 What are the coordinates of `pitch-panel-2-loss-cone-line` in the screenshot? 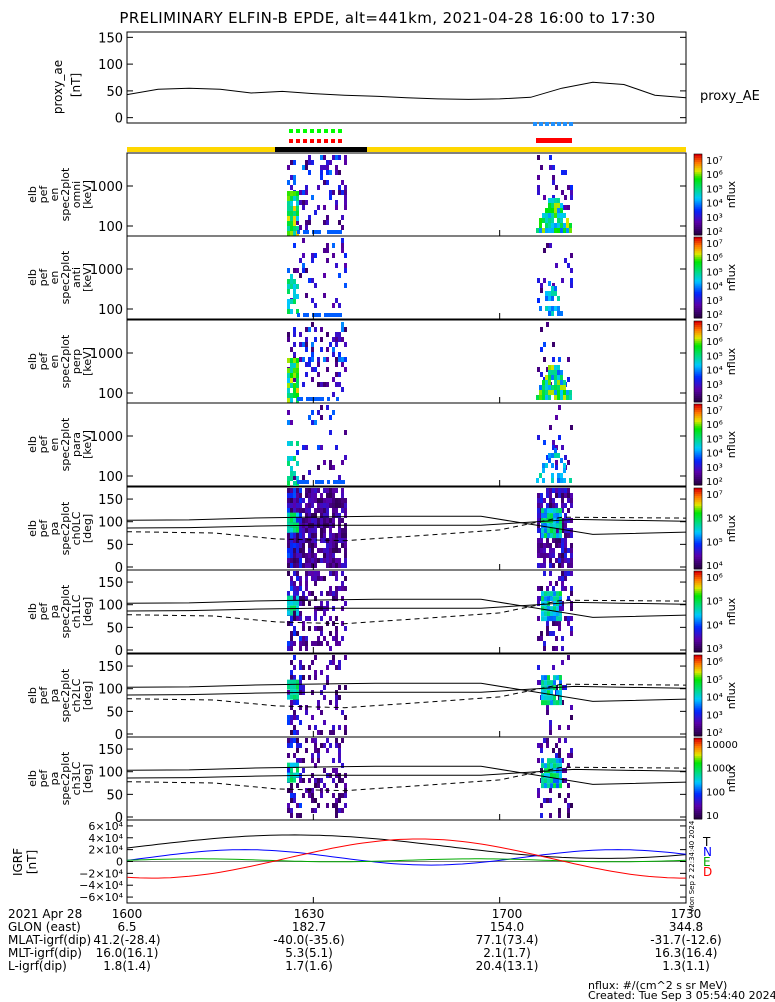 It's located at (406, 608).